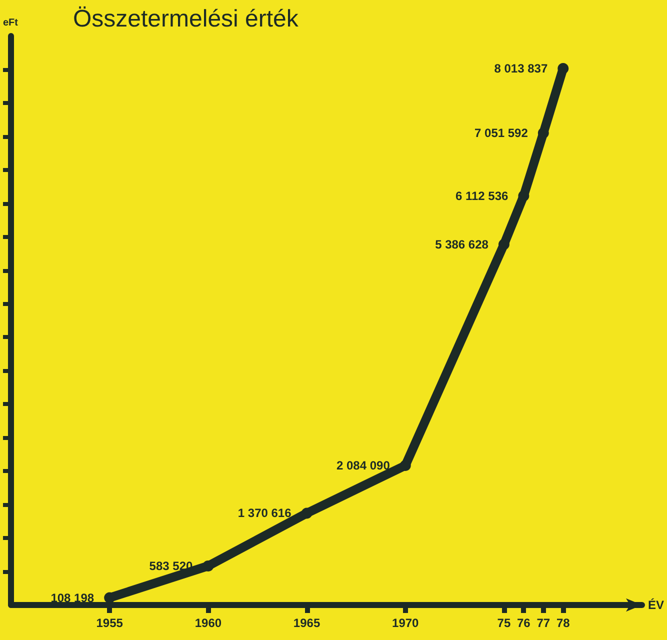 The width and height of the screenshot is (667, 640). Describe the element at coordinates (110, 623) in the screenshot. I see `x-tick-label: 1955` at that location.